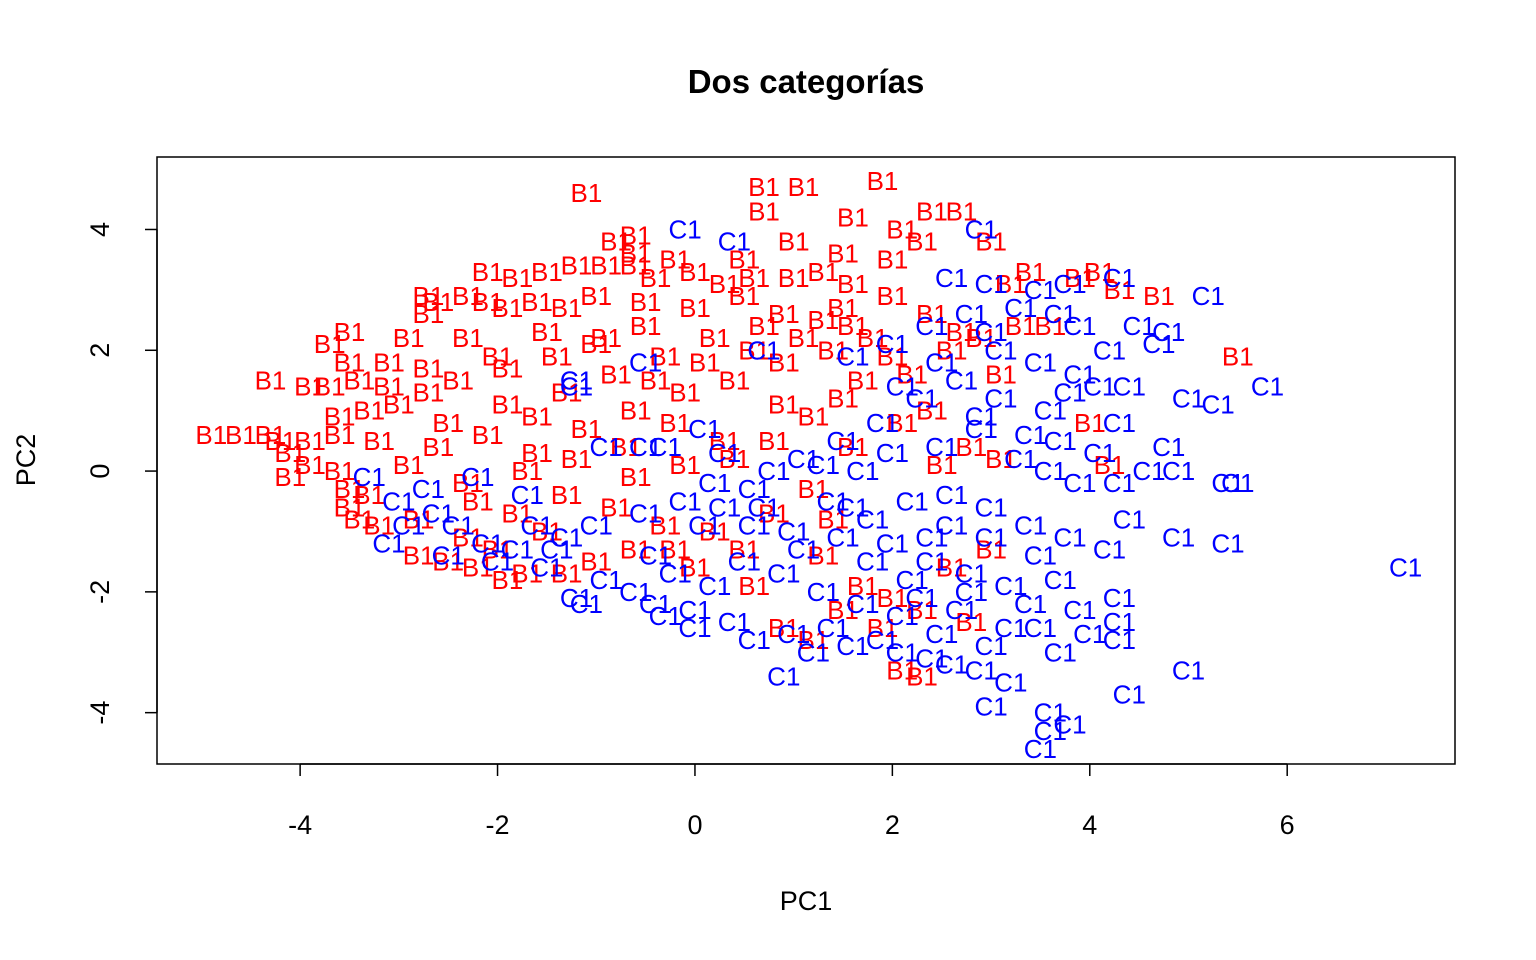 This screenshot has width=1536, height=960. What do you see at coordinates (774, 441) in the screenshot?
I see `point-b1-108: B1` at bounding box center [774, 441].